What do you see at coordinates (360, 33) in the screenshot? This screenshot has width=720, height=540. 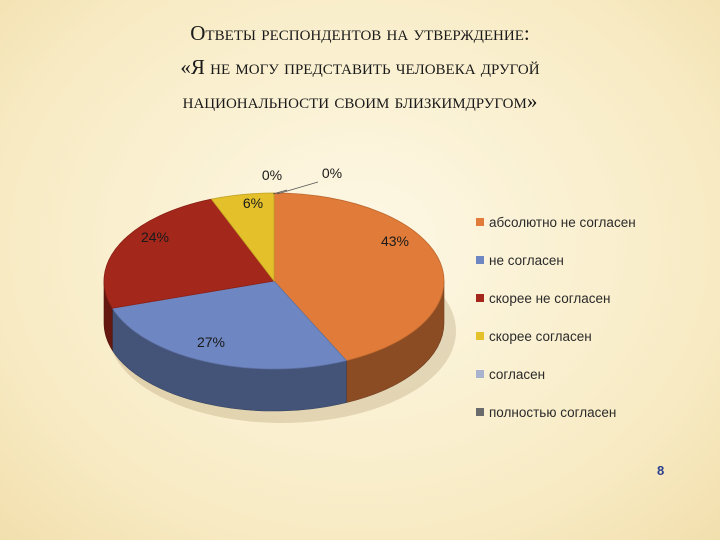 I see `title-line-1: Ответы респондентов на утверждение:` at bounding box center [360, 33].